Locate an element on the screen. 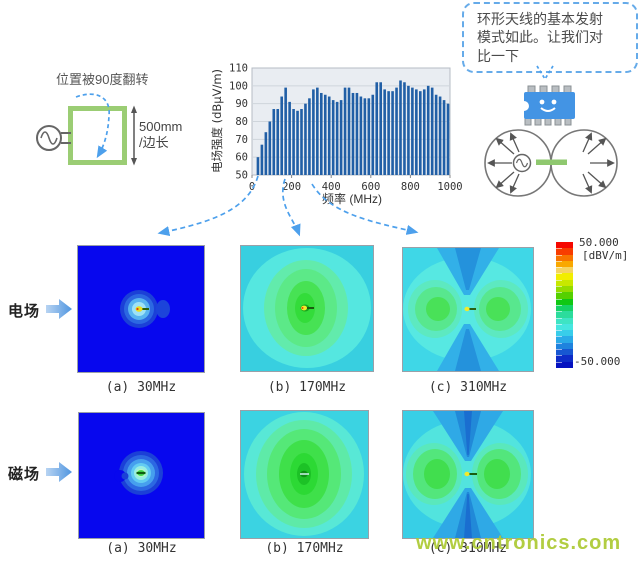 The image size is (640, 561). row-label-electric: 电场 is located at coordinates (24, 311).